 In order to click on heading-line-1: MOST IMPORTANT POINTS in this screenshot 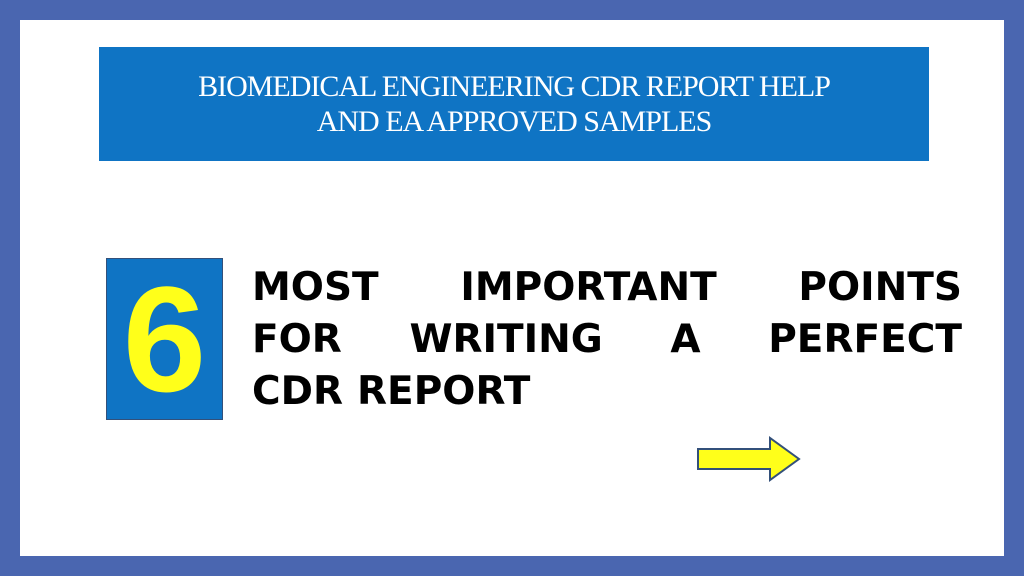, I will do `click(607, 288)`.